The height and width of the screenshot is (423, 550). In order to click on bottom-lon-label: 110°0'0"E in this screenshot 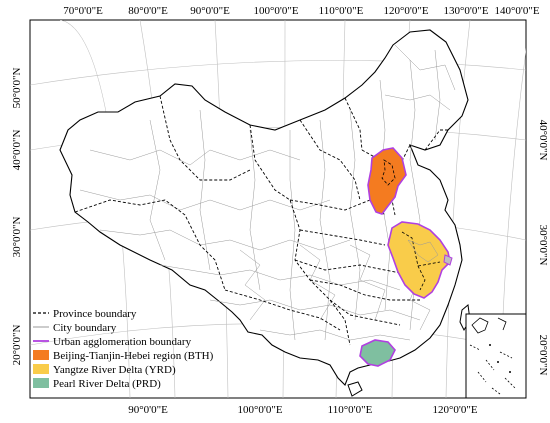, I will do `click(350, 410)`.